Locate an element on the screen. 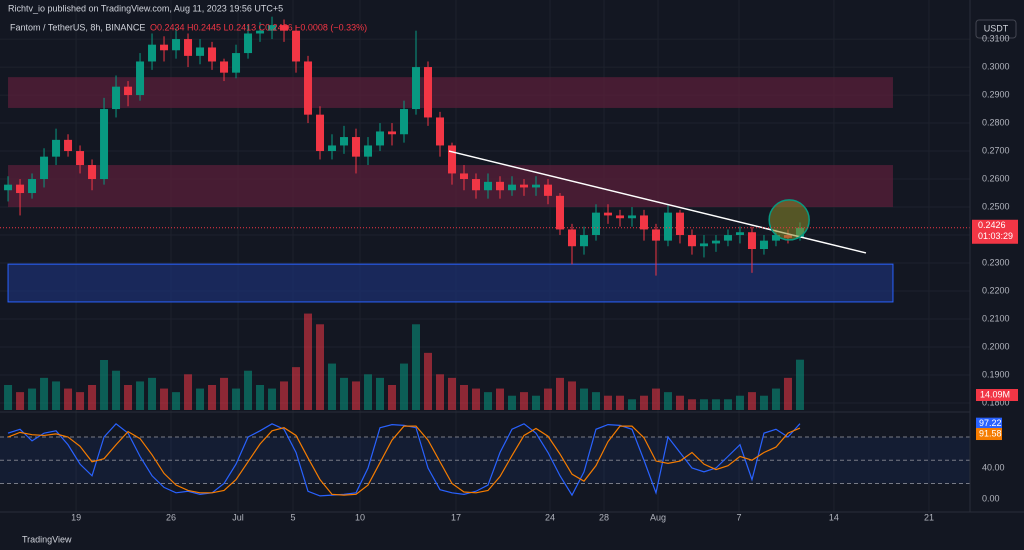 This screenshot has height=550, width=1024. stoch-last-label: 97.22 is located at coordinates (990, 423).